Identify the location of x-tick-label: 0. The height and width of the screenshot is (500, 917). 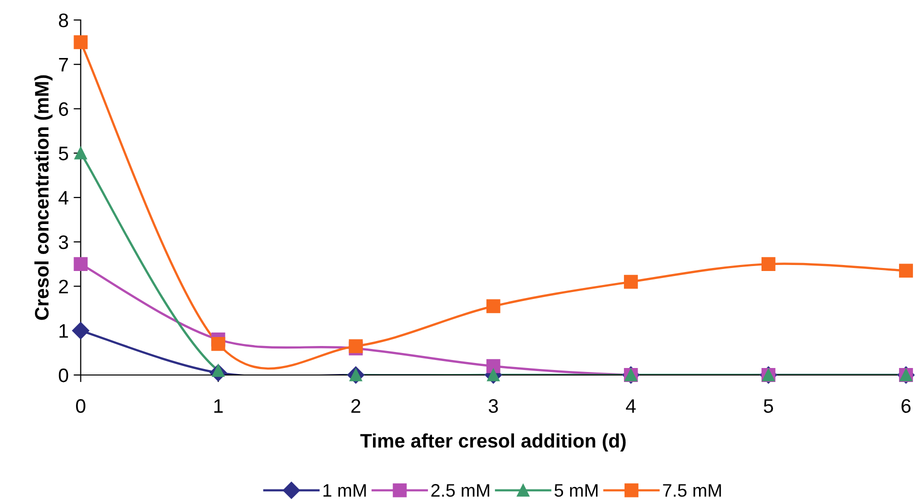
(81, 406).